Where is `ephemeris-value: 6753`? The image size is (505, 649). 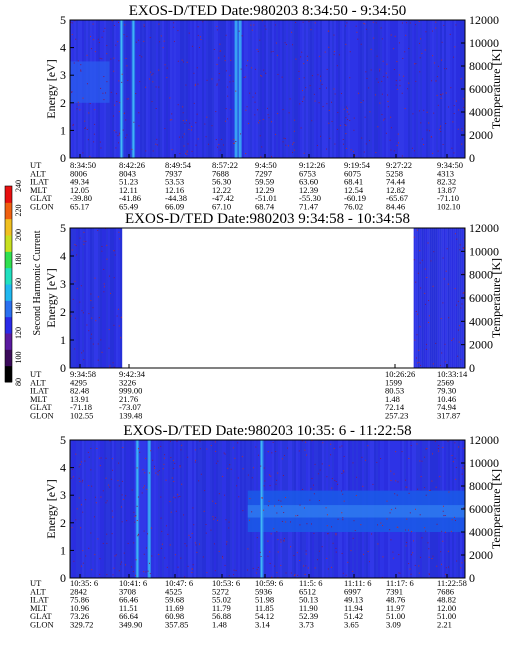
ephemeris-value: 6753 is located at coordinates (307, 173).